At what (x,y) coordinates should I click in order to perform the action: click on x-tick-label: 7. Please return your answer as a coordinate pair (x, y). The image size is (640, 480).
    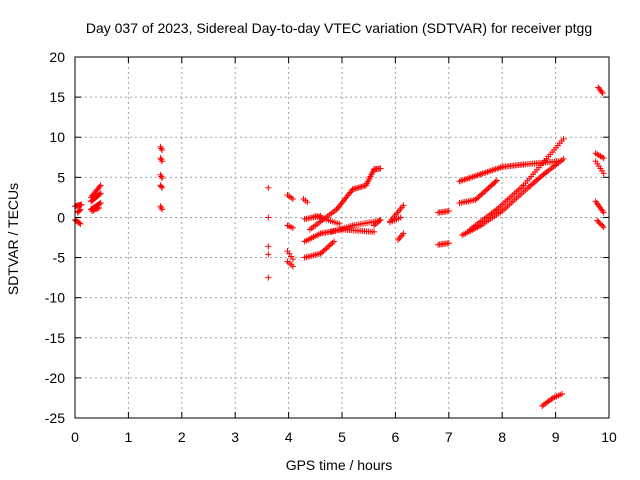
    Looking at the image, I should click on (449, 437).